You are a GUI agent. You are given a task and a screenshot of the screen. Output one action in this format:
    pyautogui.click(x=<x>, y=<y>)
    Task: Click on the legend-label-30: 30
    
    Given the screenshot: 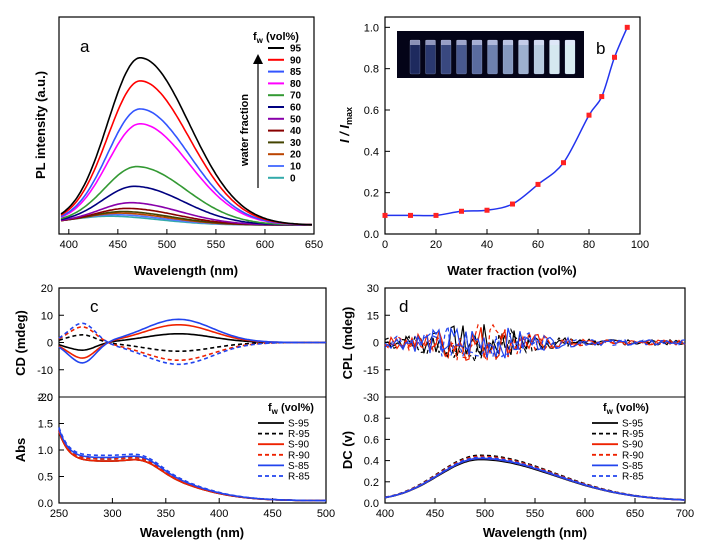 What is the action you would take?
    pyautogui.click(x=296, y=143)
    